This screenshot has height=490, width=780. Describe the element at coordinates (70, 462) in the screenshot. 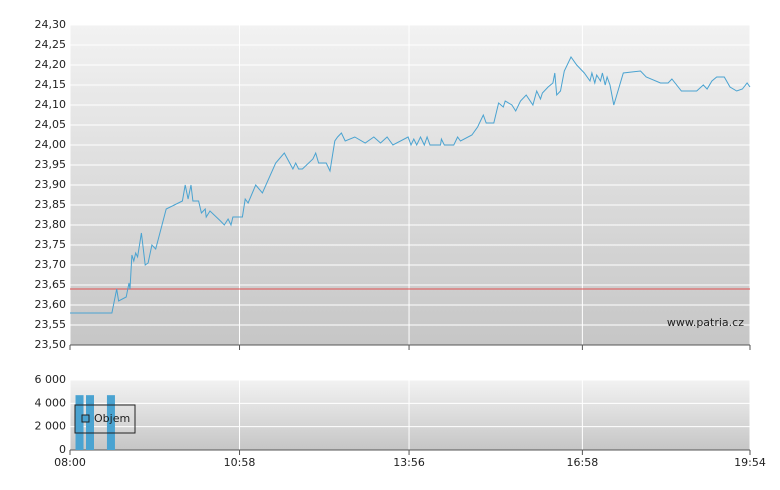

I see `x-tick-label: 08:00` at that location.